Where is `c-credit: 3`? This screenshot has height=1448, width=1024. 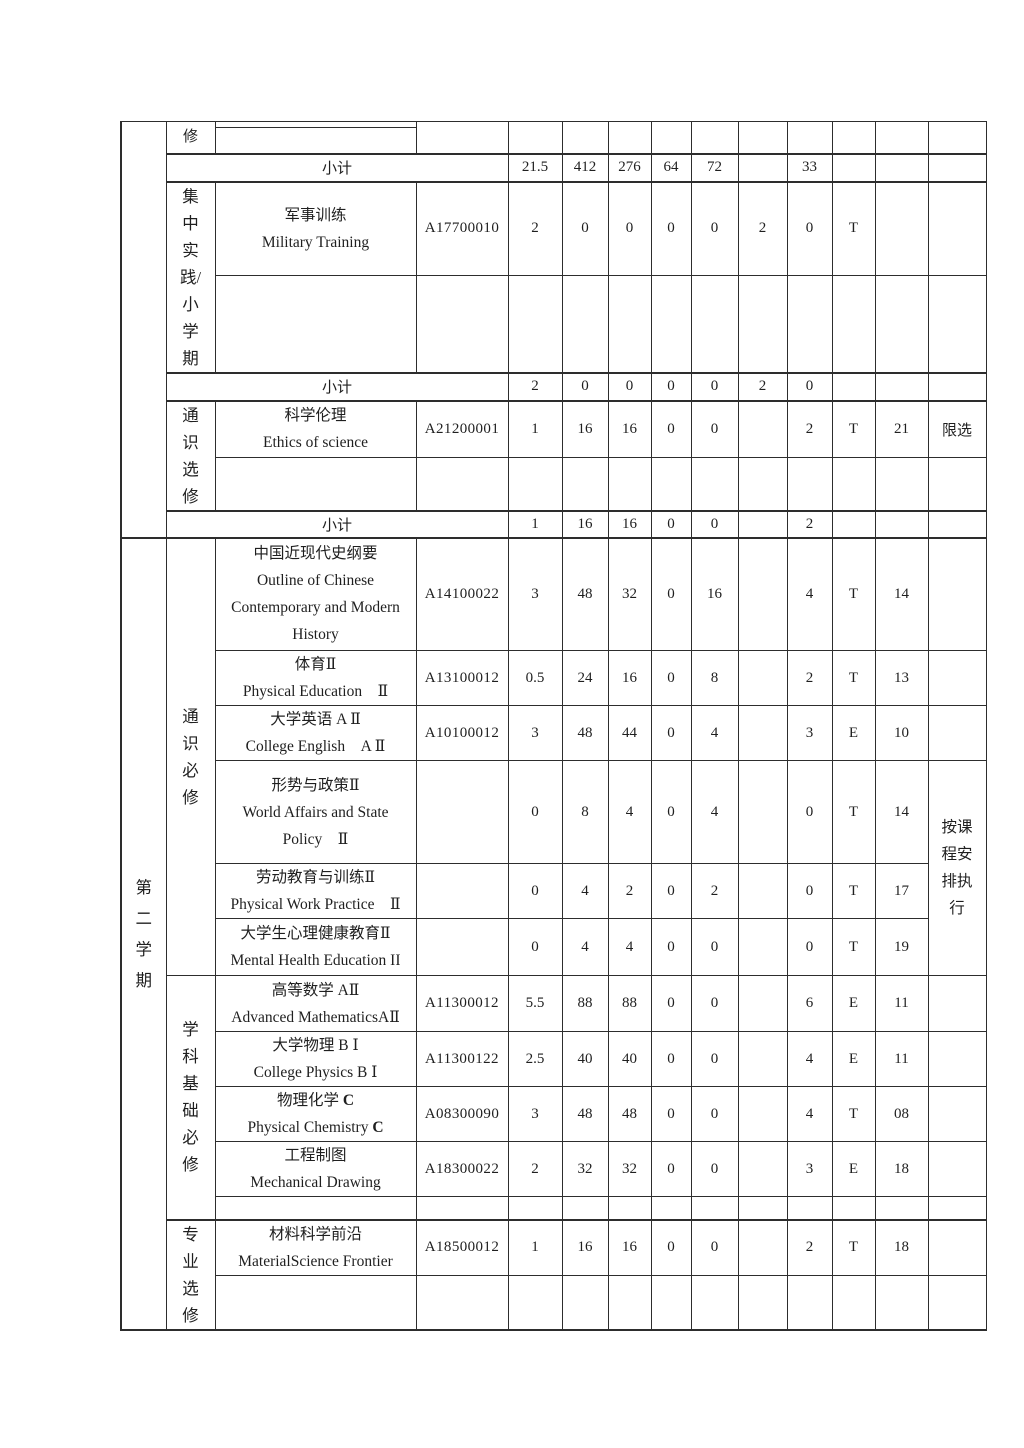
c-credit: 3 is located at coordinates (535, 593).